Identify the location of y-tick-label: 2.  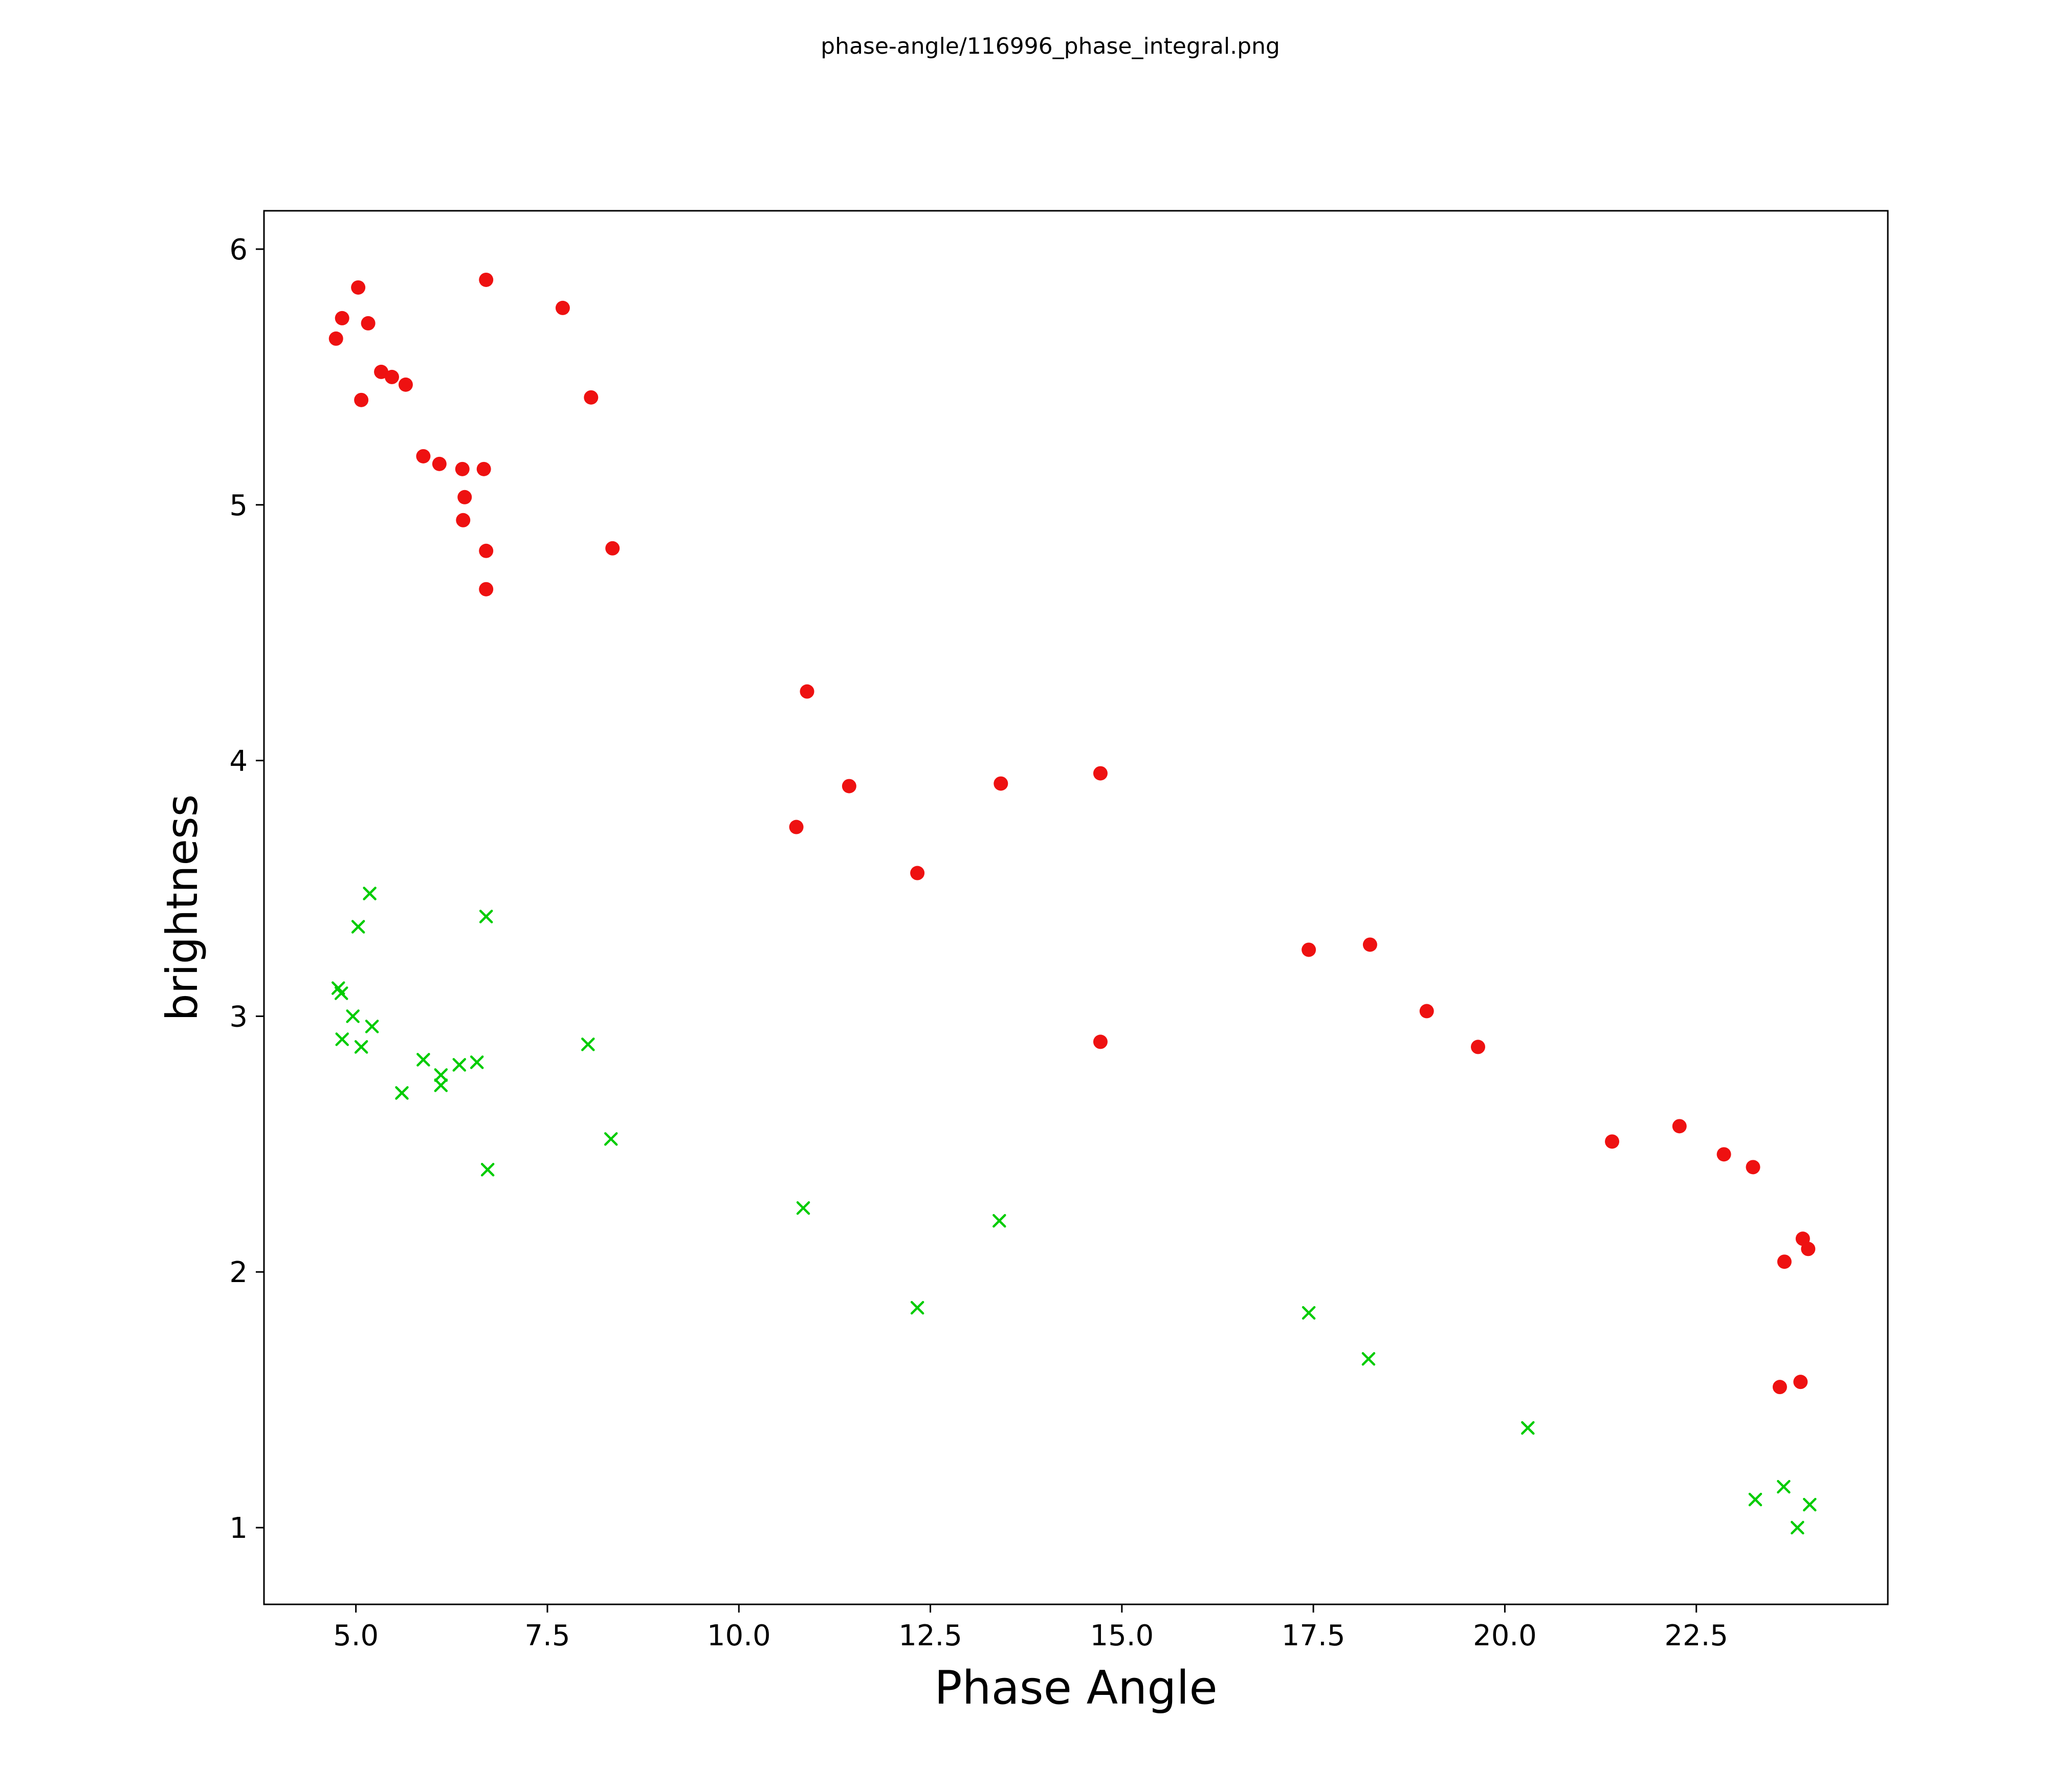
(238, 1272).